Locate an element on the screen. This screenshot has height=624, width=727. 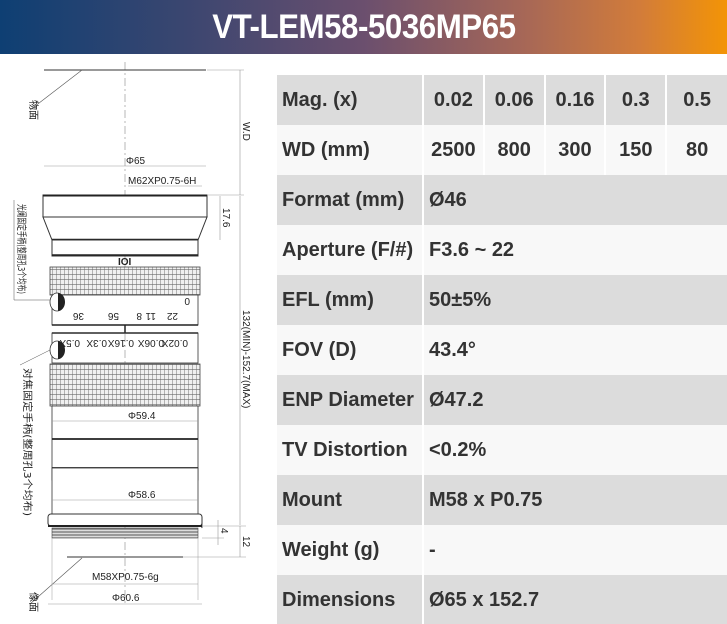
svg-text: 0.02X is located at coordinates (175, 342).